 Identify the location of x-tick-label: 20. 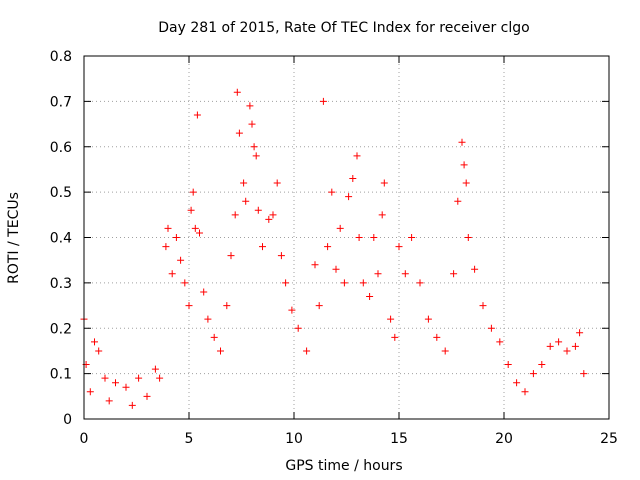
(504, 439).